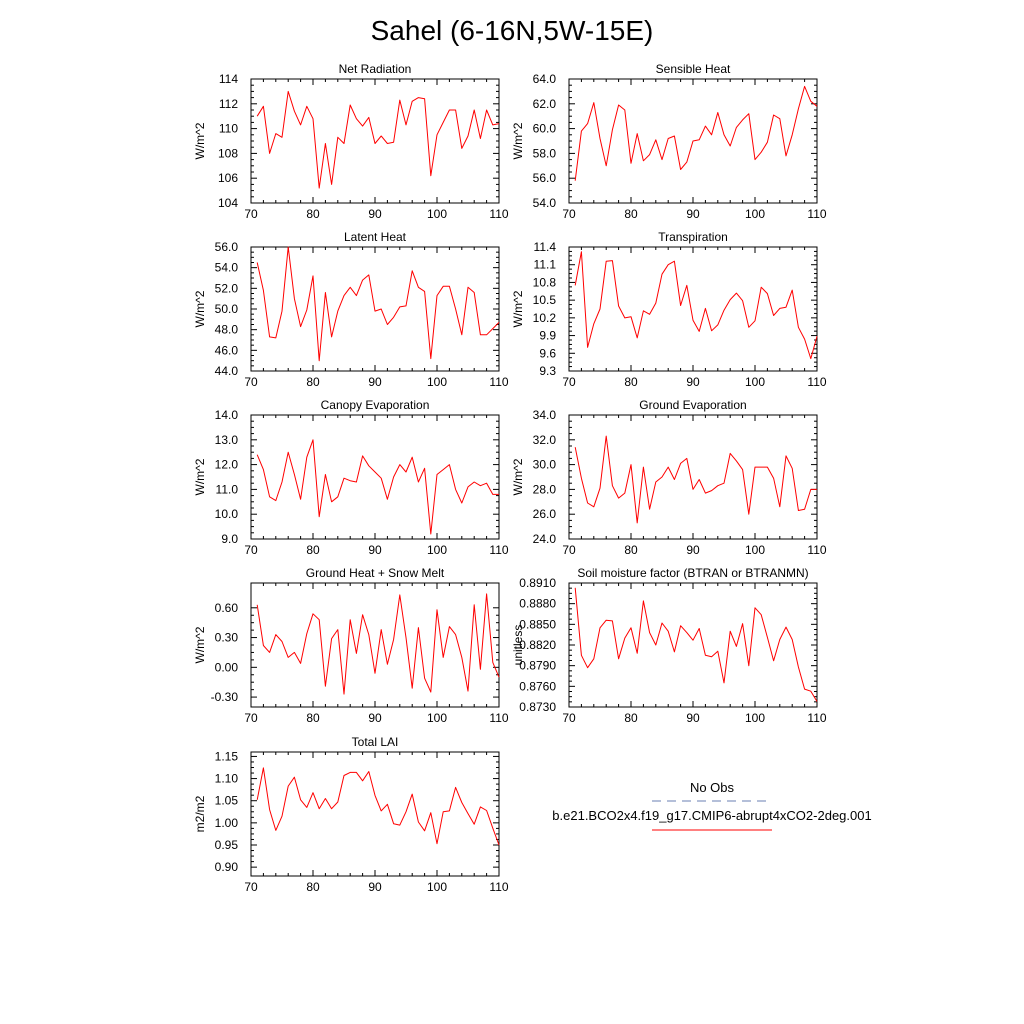 This screenshot has height=1024, width=1024. I want to click on y-tick-label: 44.0, so click(227, 371).